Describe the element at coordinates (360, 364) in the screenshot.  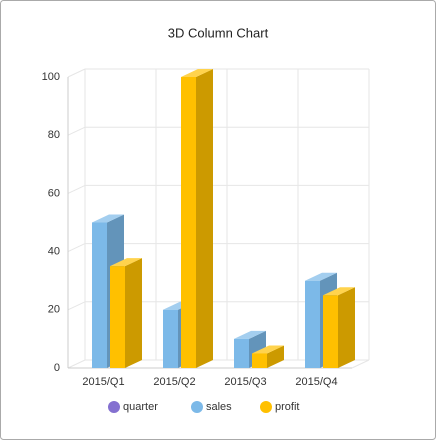
I see `floor-edge` at that location.